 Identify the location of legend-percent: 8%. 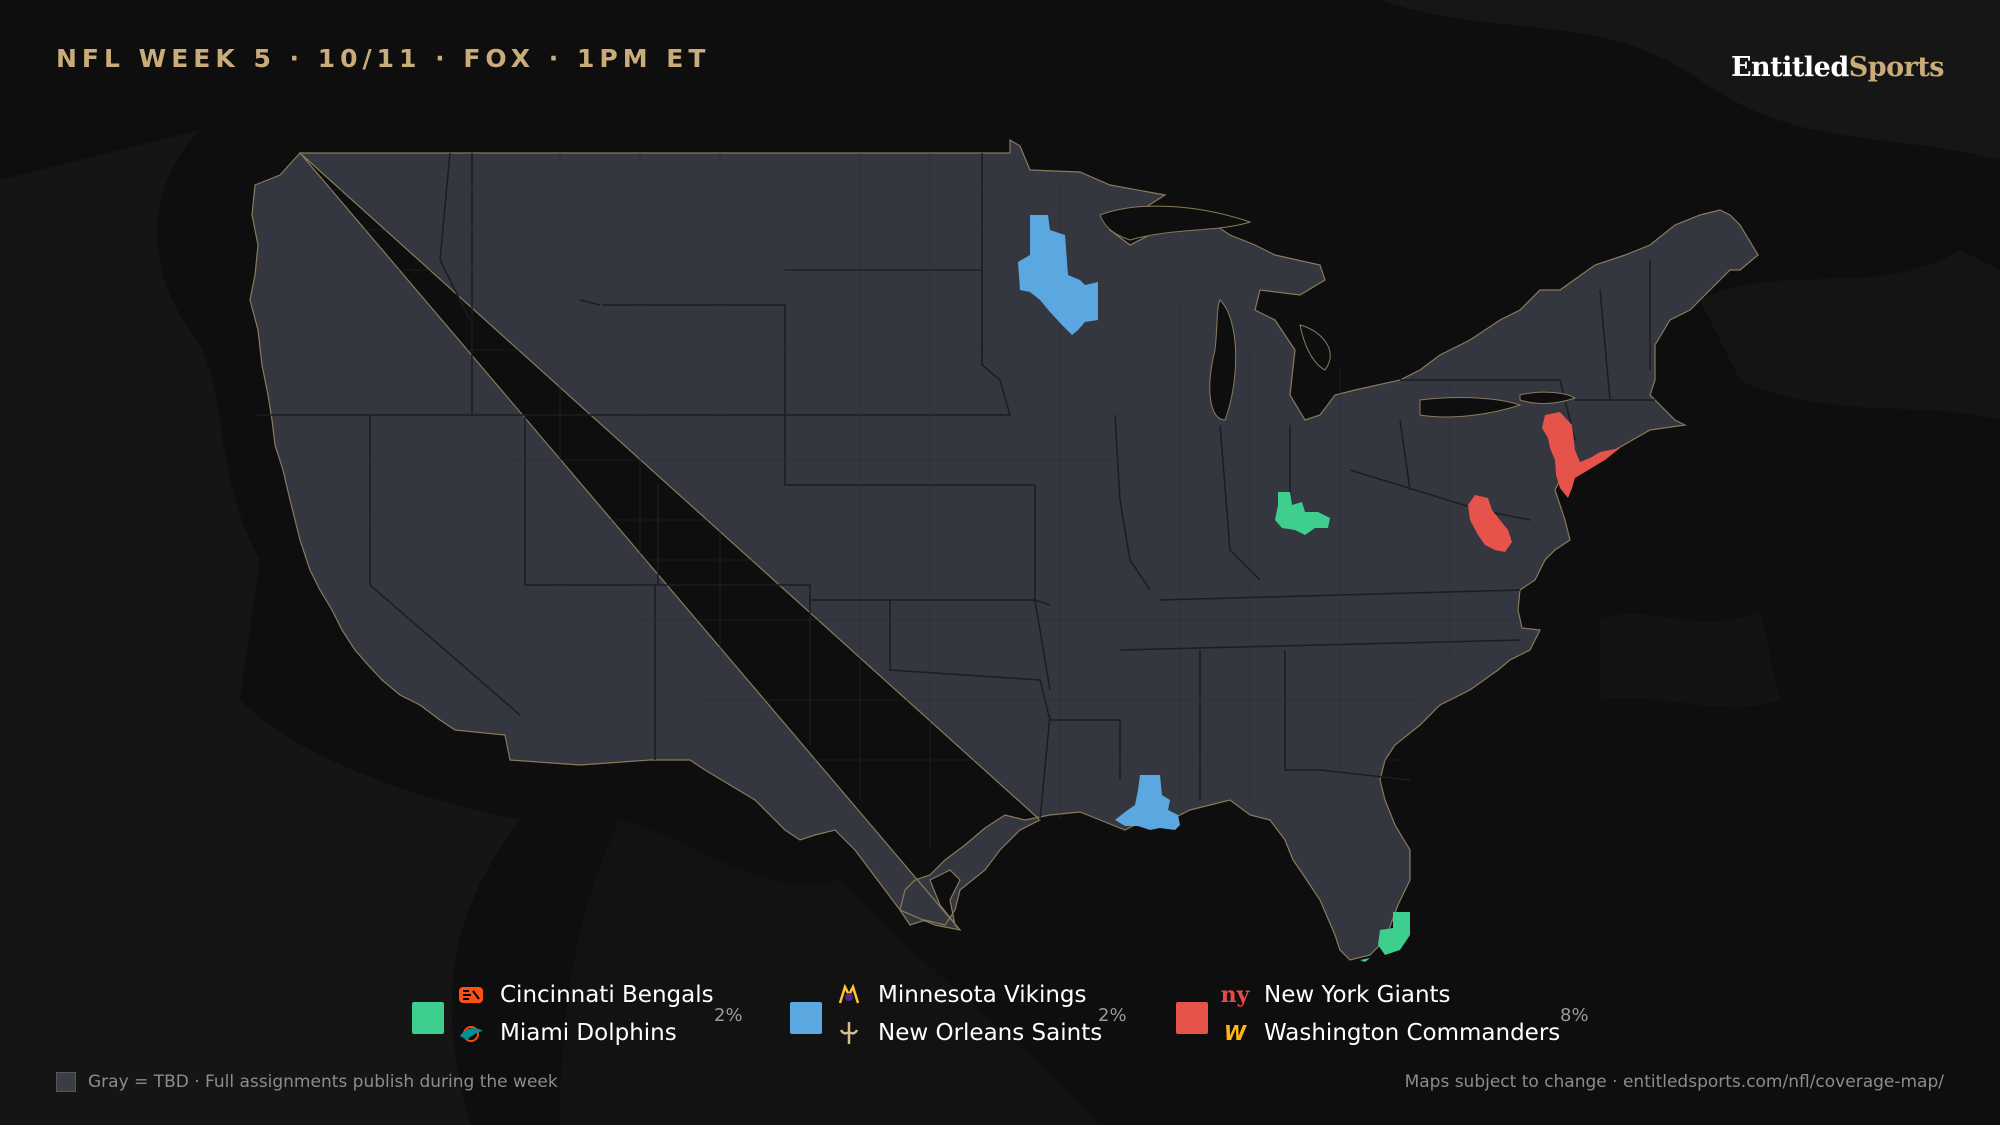
(1574, 1015).